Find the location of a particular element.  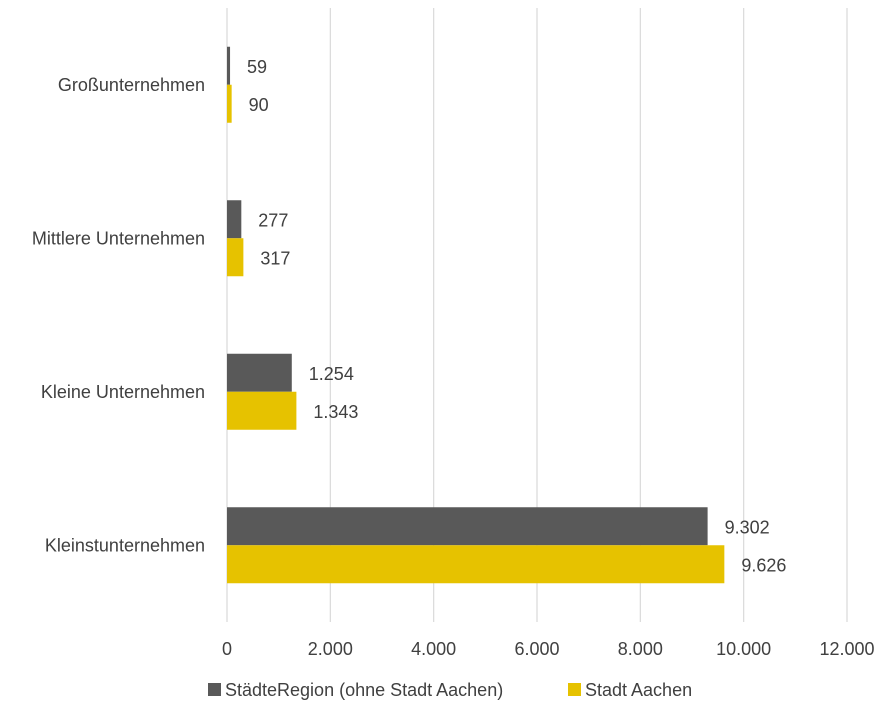

x-tick-label: 8.000 is located at coordinates (640, 649).